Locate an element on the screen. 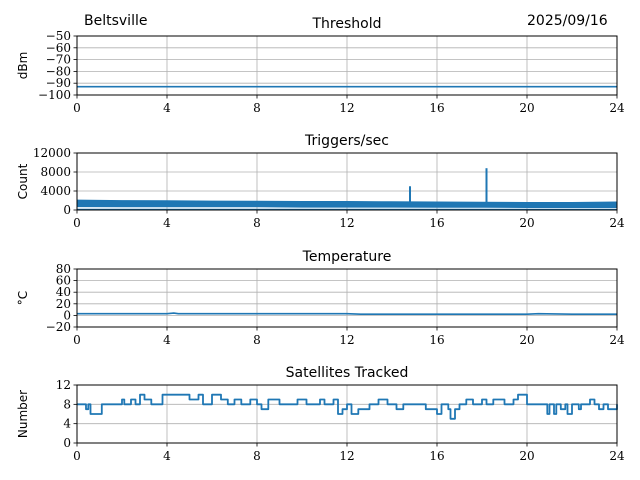 The height and width of the screenshot is (480, 640). y-axis-label: Number is located at coordinates (23, 414).